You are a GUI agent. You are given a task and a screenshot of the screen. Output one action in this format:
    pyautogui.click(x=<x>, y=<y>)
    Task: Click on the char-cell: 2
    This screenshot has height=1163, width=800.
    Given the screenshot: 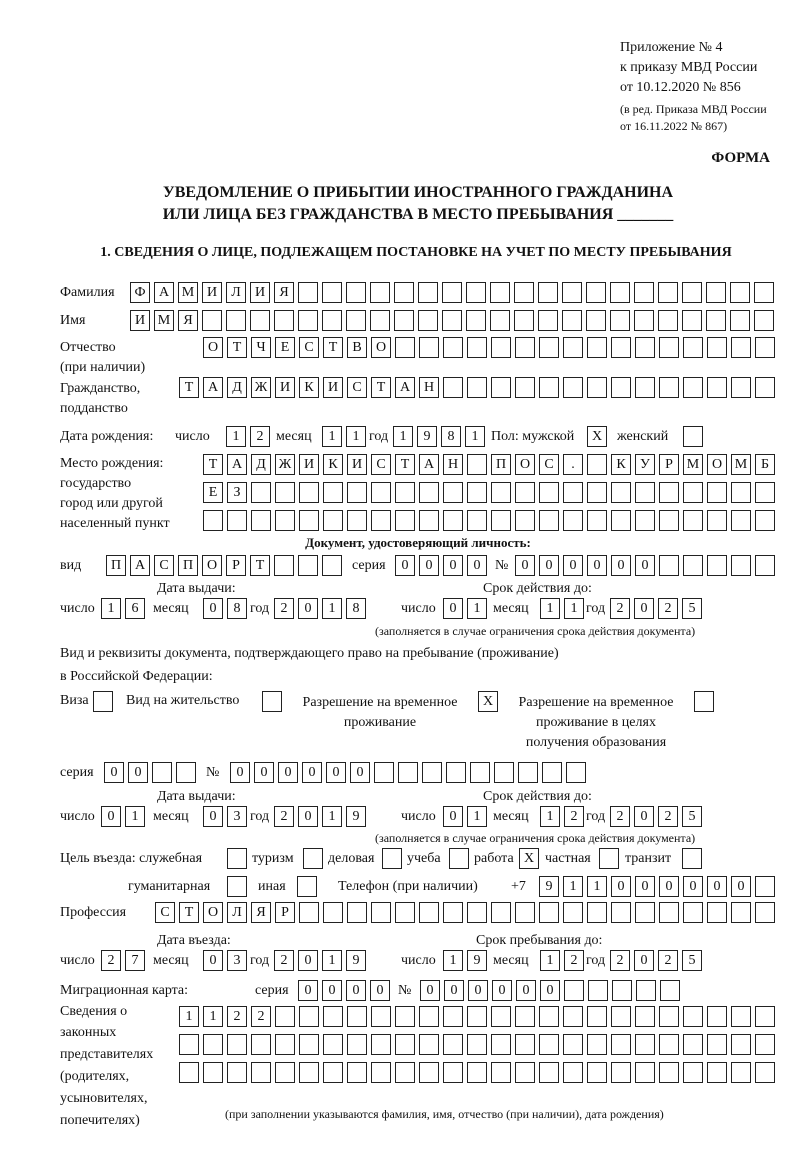 What is the action you would take?
    pyautogui.click(x=574, y=960)
    